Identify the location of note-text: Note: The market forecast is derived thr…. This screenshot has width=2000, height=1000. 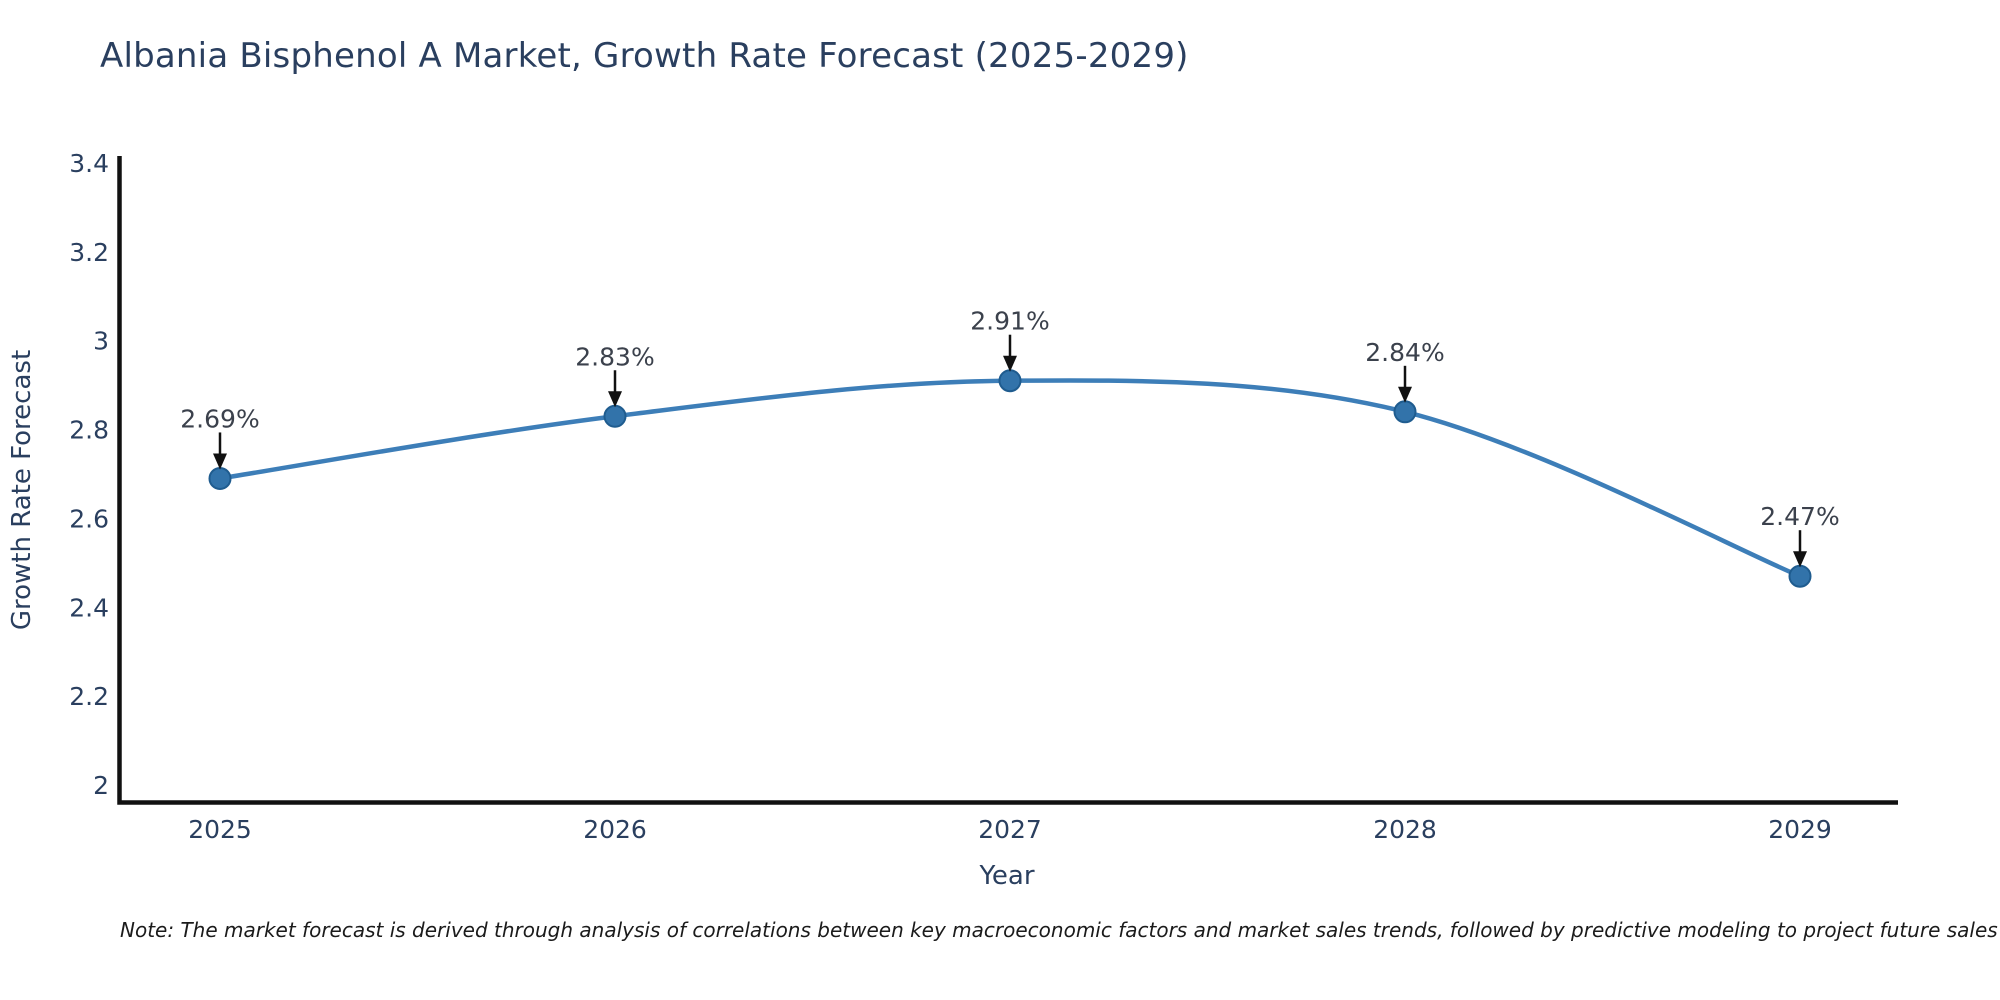
(1059, 930).